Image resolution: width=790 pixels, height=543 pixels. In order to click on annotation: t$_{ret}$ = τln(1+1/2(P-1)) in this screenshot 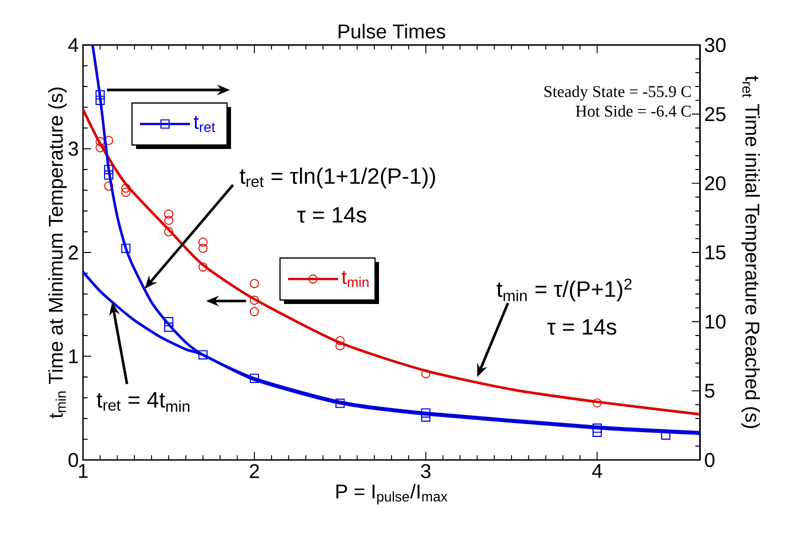, I will do `click(338, 178)`.